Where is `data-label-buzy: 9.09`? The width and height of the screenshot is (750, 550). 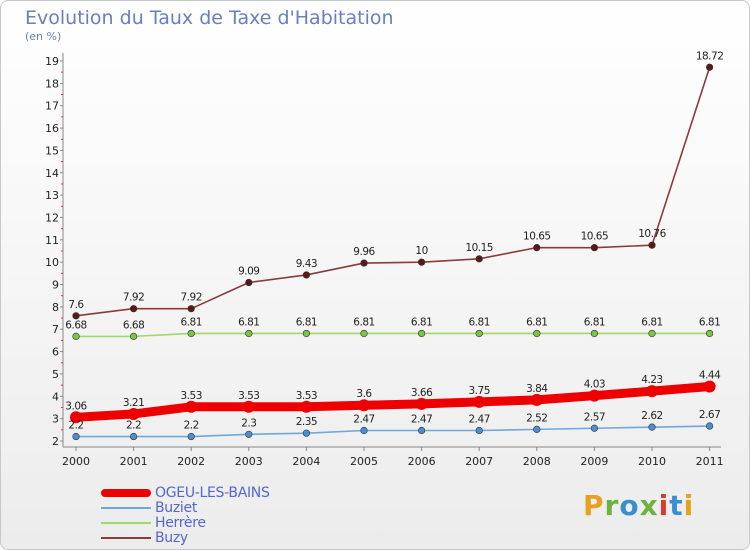 data-label-buzy: 9.09 is located at coordinates (248, 272).